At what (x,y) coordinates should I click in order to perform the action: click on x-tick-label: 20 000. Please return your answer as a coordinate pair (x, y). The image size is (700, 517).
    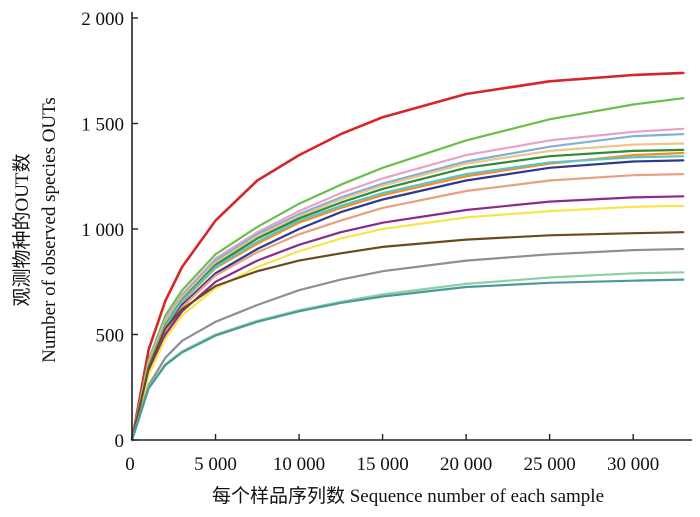
    Looking at the image, I should click on (466, 464).